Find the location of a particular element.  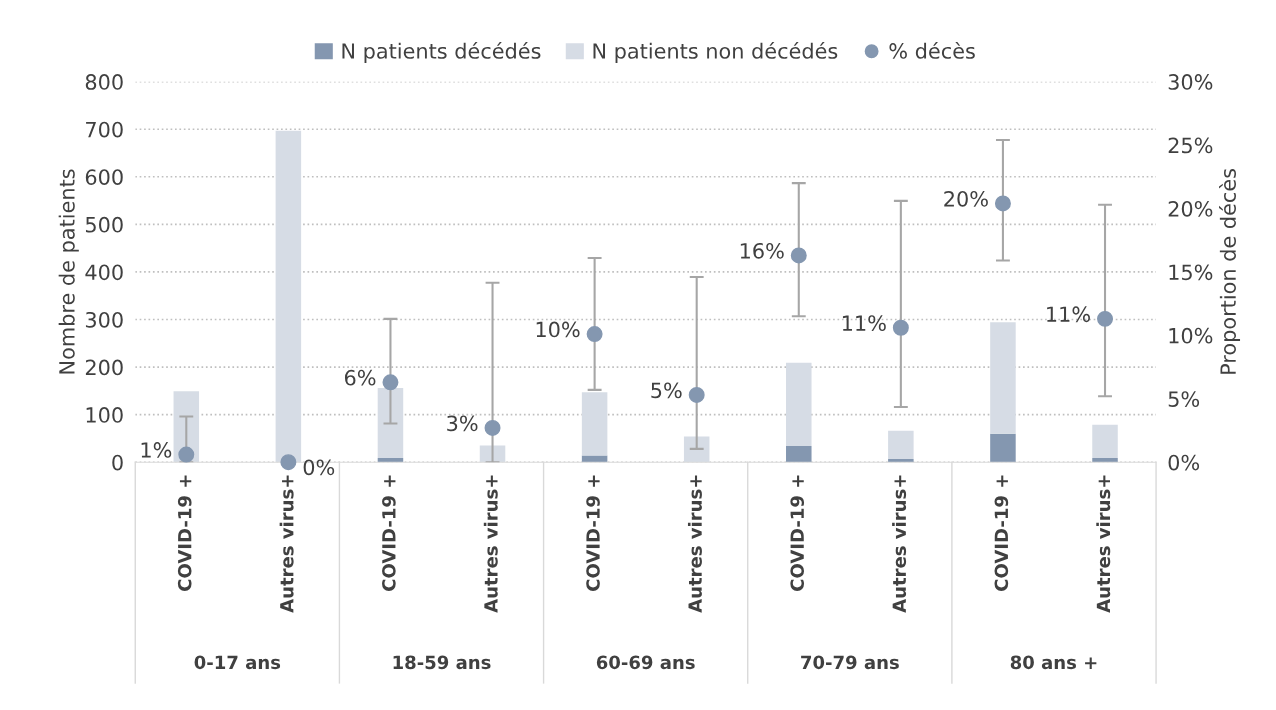

data-label: 20% is located at coordinates (966, 198).